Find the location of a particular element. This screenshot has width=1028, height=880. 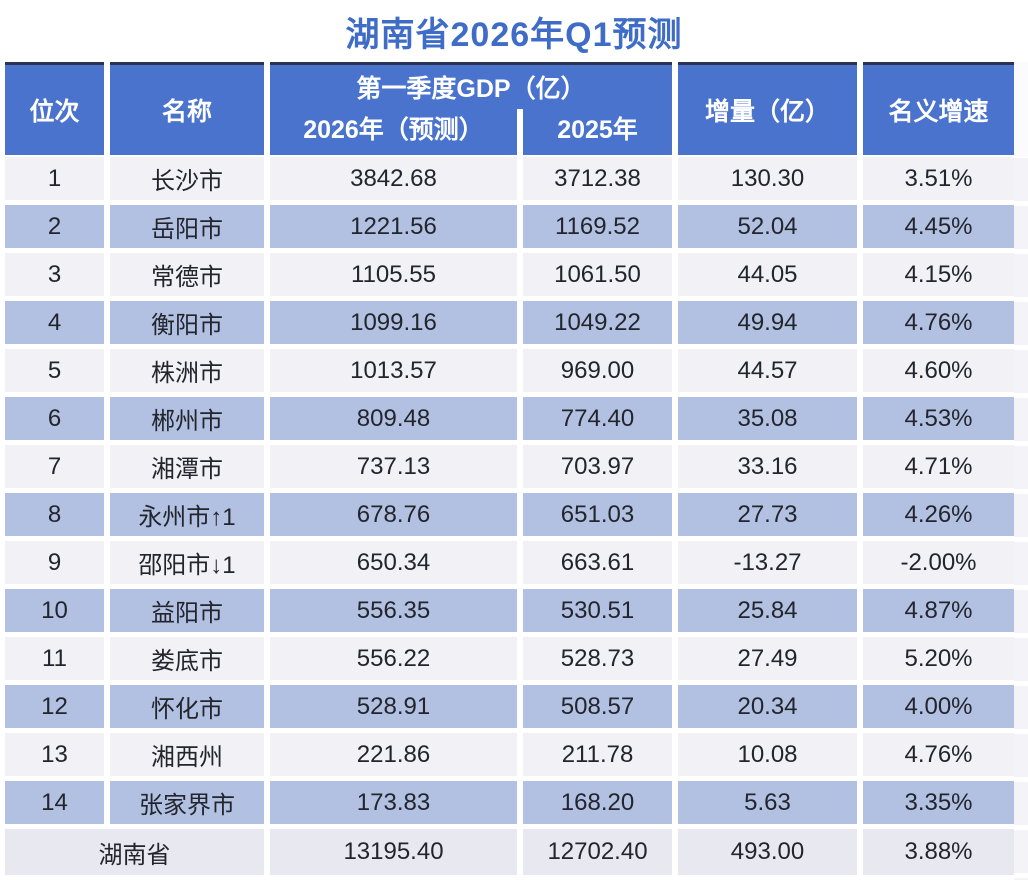

growth-cell: 3.51% is located at coordinates (938, 178).